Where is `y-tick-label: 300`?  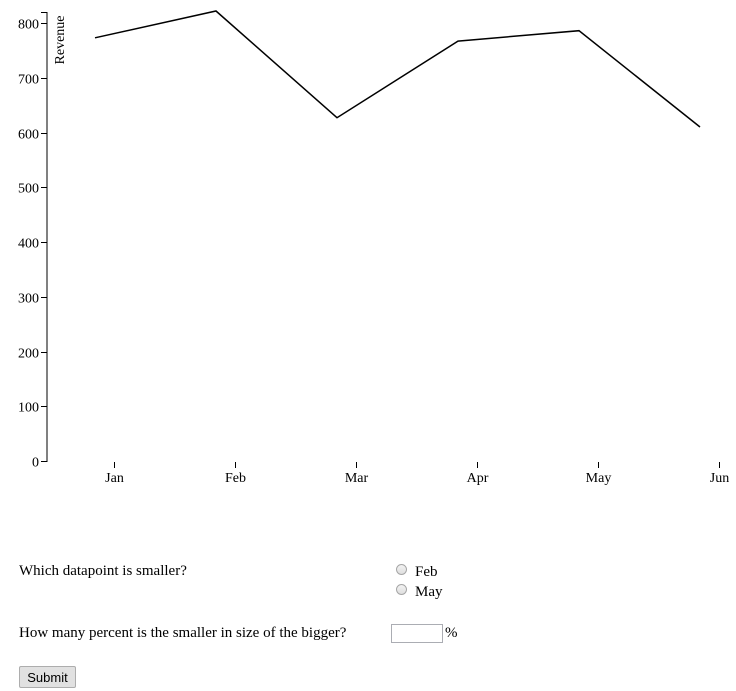
y-tick-label: 300 is located at coordinates (28, 299).